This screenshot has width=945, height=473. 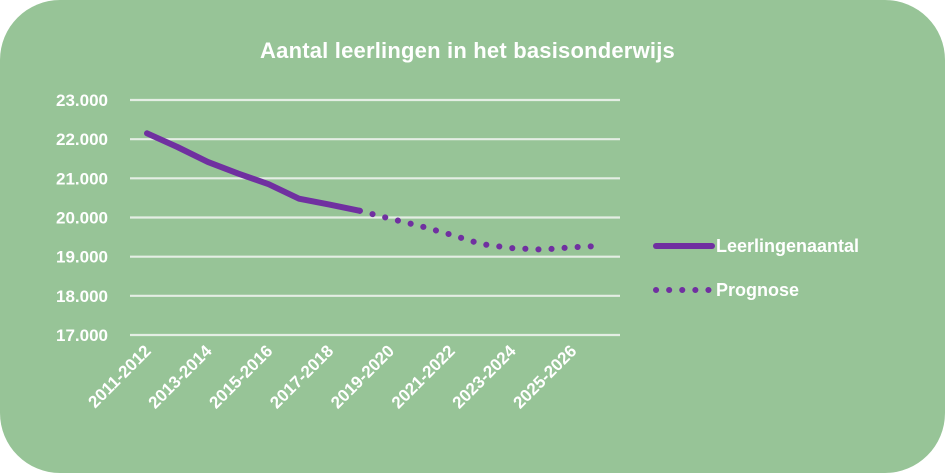 I want to click on x-tick-label: 2021-2022, so click(x=423, y=376).